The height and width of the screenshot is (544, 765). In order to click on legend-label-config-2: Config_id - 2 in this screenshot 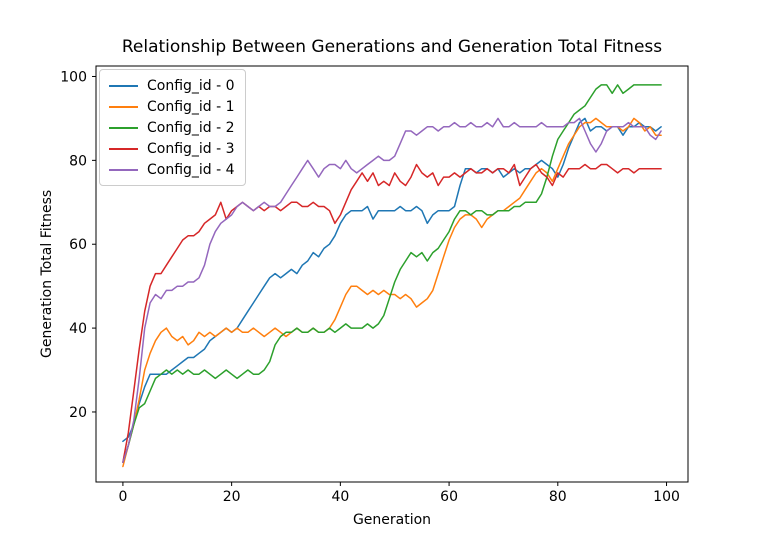, I will do `click(191, 127)`.